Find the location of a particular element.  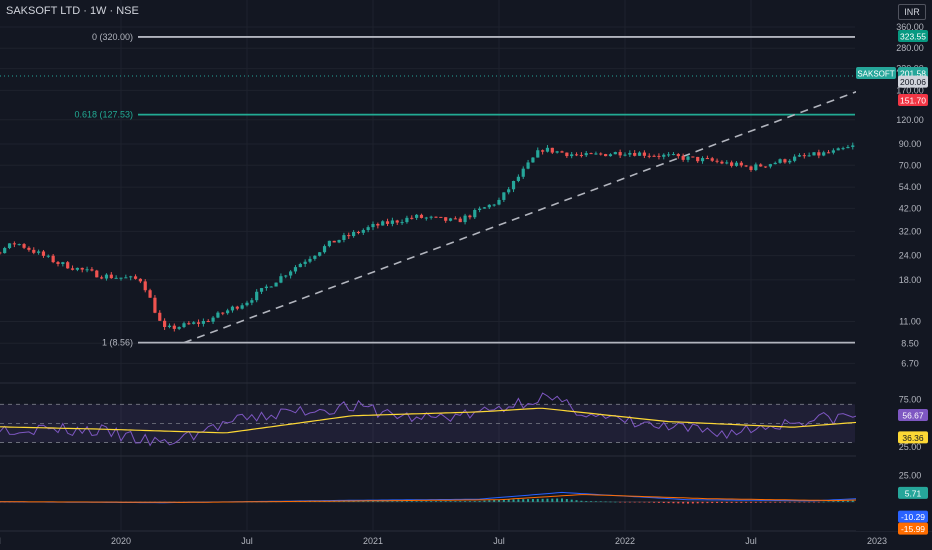

price-label-stop-bg is located at coordinates (913, 99).